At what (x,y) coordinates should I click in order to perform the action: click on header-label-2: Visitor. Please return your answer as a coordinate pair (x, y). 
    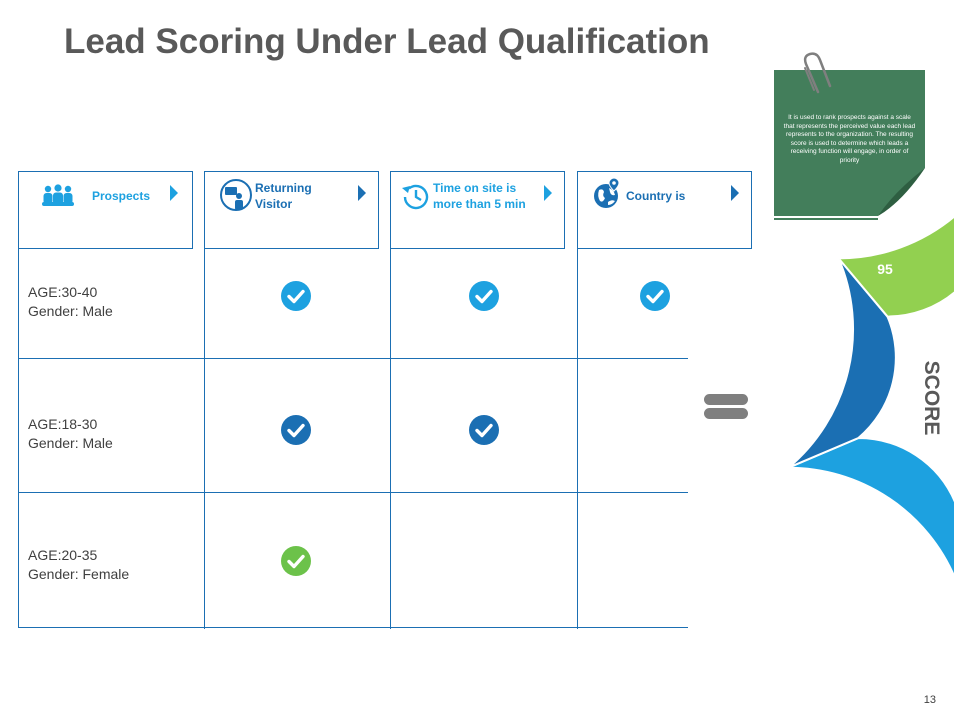
    Looking at the image, I should click on (274, 204).